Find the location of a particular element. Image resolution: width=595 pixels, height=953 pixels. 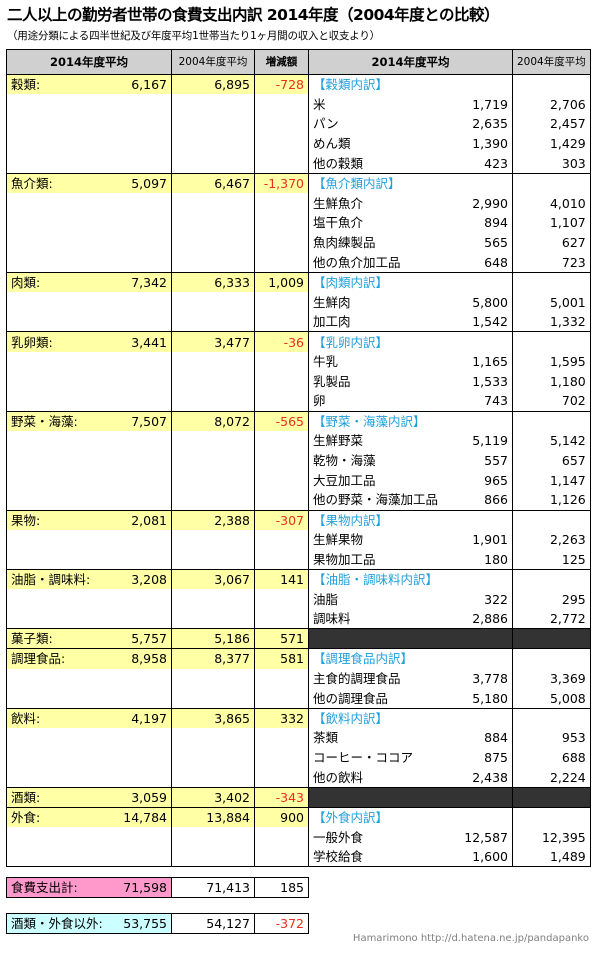

detail-item-cell: 他の魚介加工品 648 is located at coordinates (410, 262).